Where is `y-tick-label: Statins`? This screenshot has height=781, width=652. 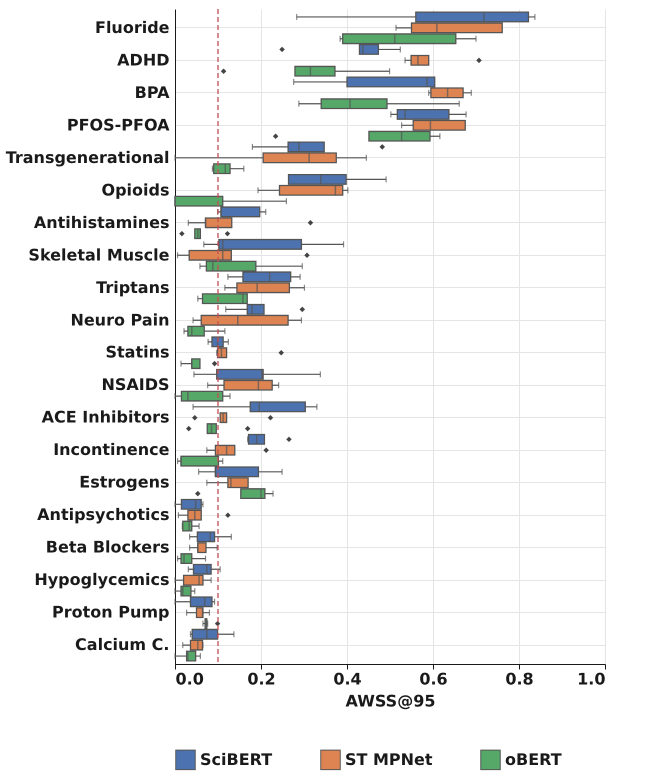
y-tick-label: Statins is located at coordinates (137, 352).